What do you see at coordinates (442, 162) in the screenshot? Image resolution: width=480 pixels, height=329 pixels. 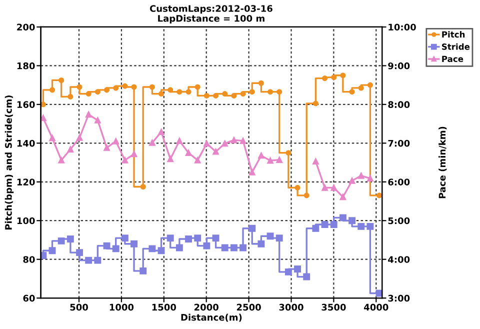 I see `y2-axis-title: Pace (min/km)` at bounding box center [442, 162].